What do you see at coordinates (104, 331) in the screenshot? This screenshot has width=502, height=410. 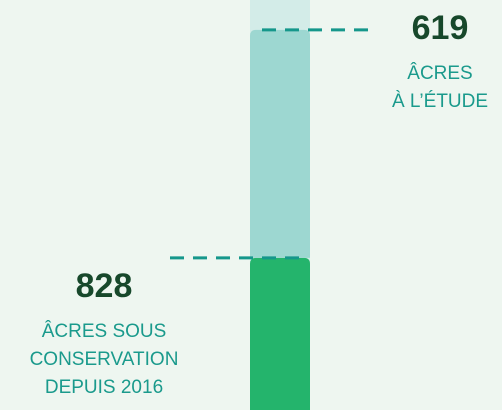 I see `series-label: ÂCRES SOUS` at bounding box center [104, 331].